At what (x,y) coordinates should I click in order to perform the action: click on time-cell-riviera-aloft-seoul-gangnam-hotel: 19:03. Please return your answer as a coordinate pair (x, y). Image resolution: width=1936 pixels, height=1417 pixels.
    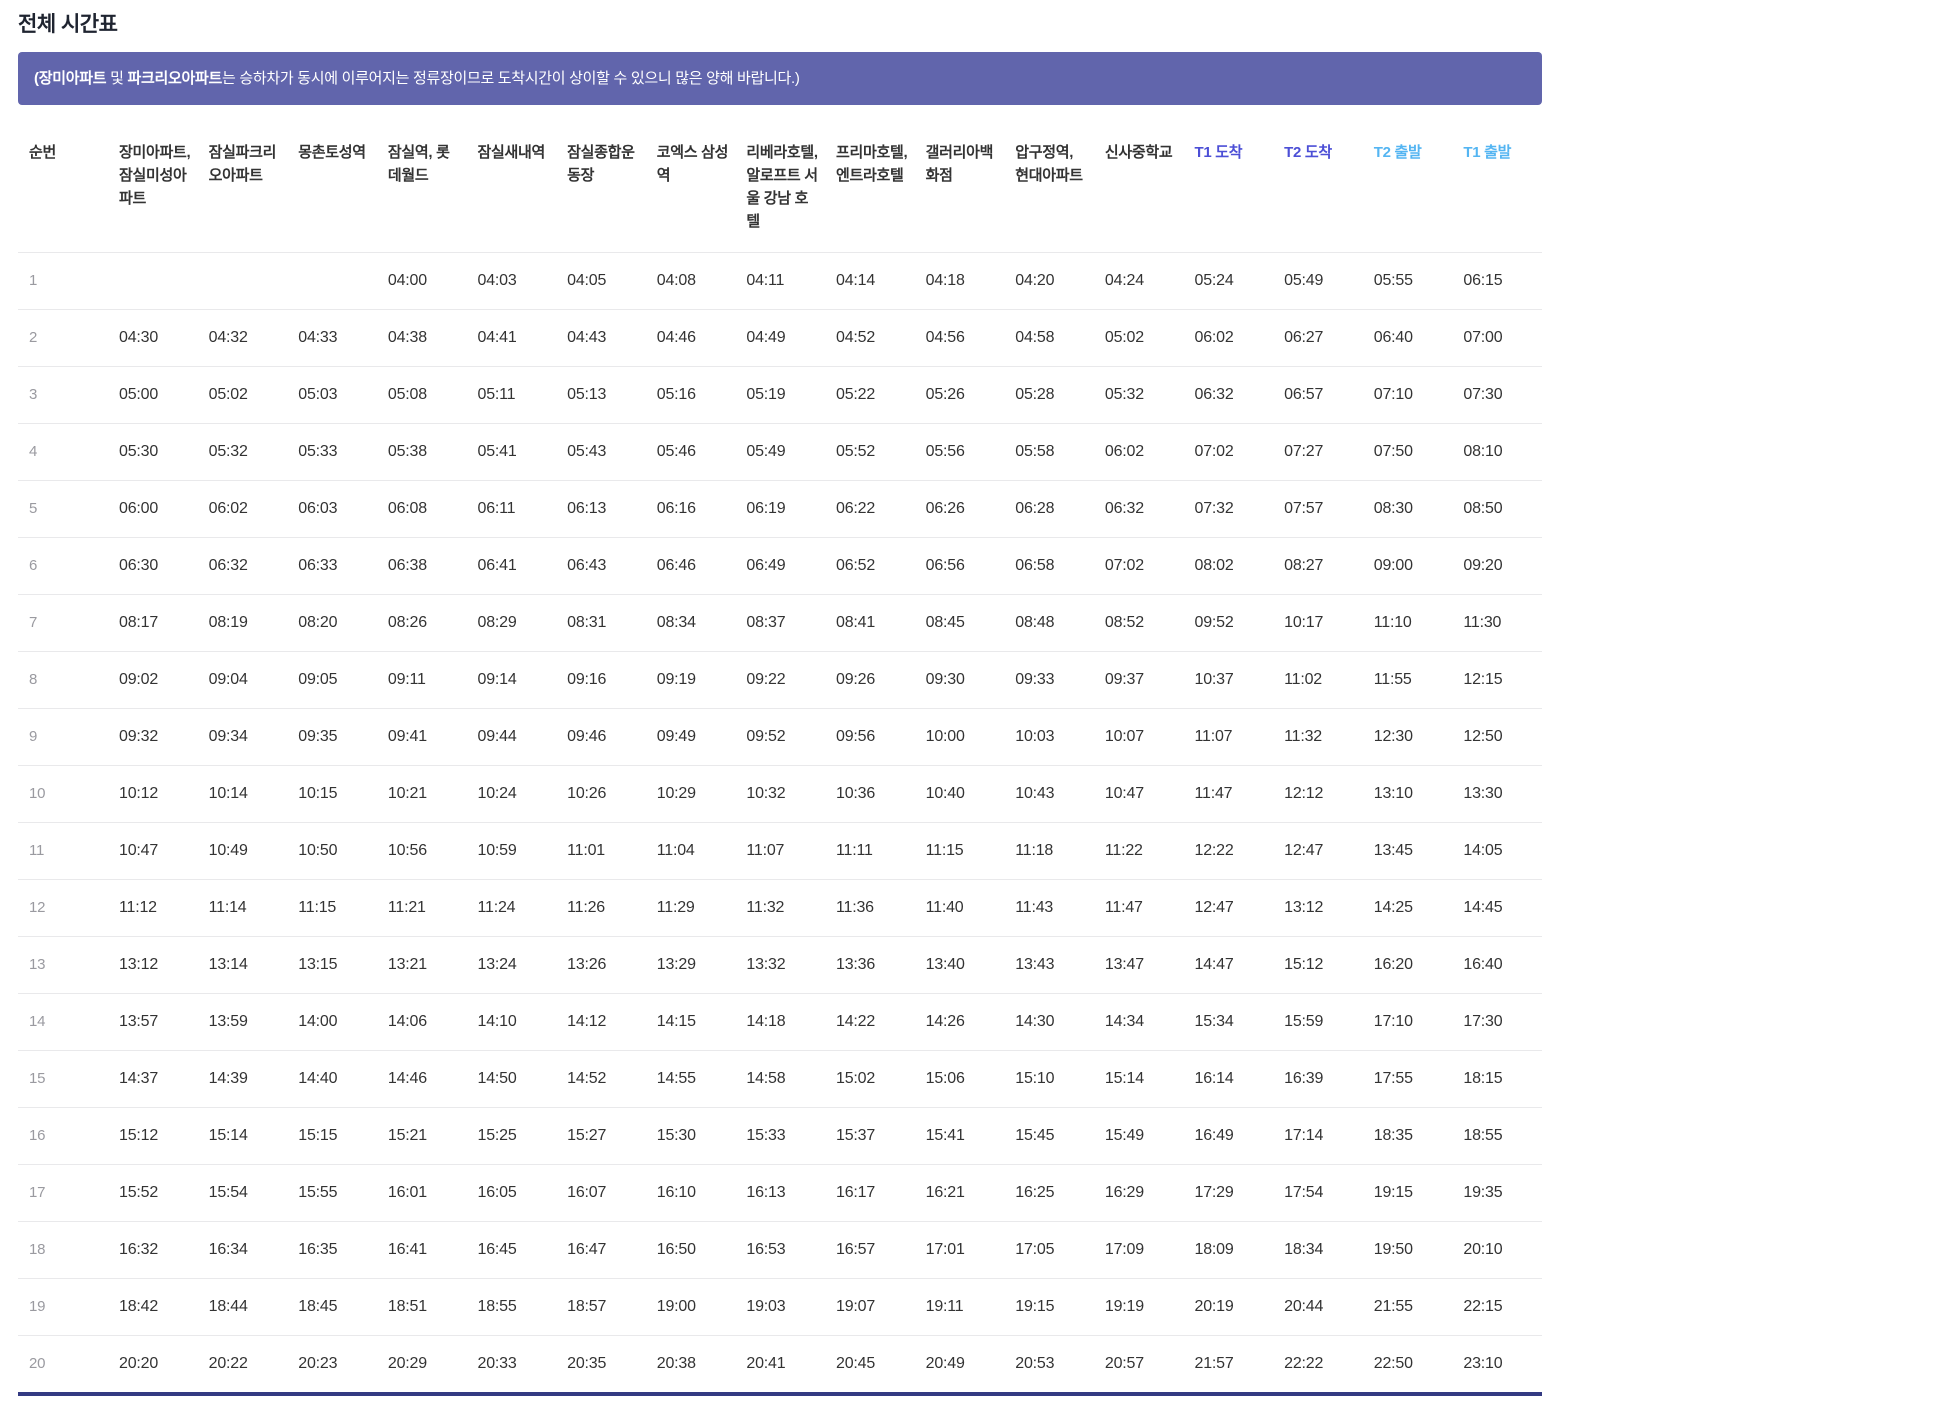
    Looking at the image, I should click on (780, 1306).